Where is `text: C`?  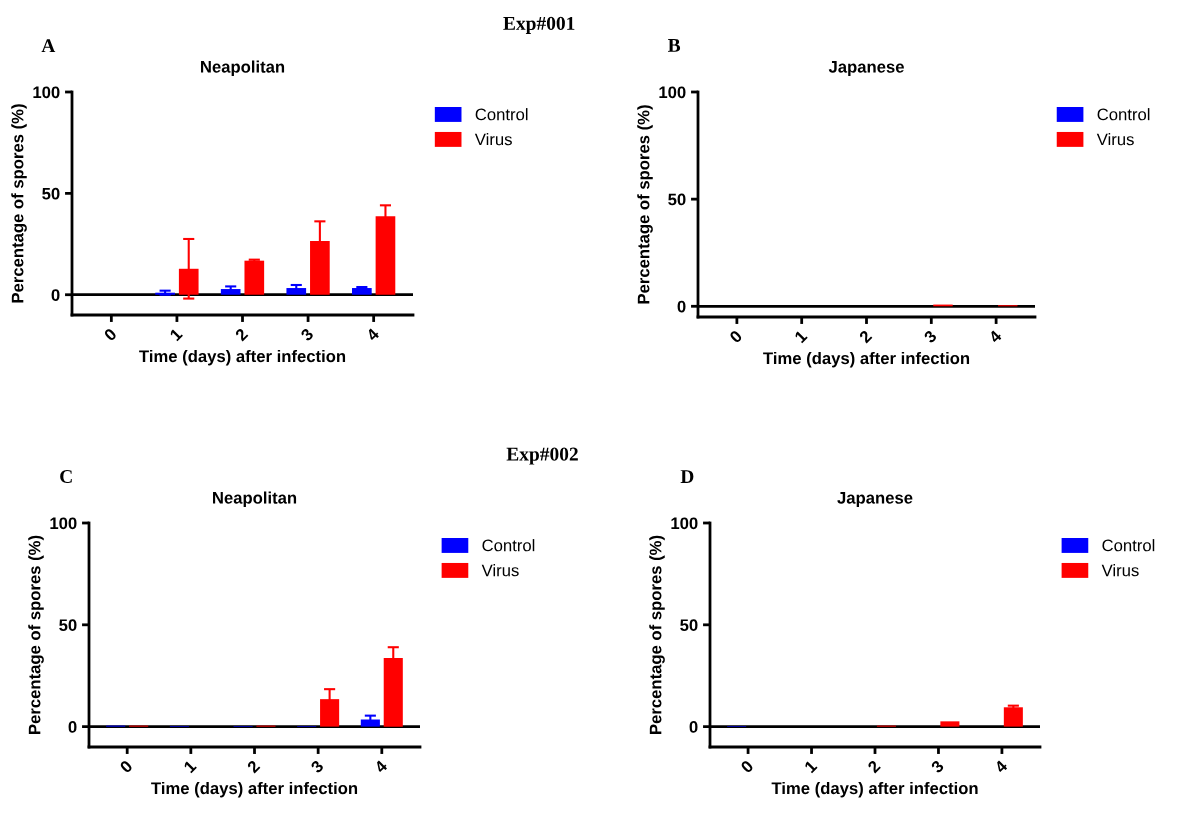 text: C is located at coordinates (66, 477).